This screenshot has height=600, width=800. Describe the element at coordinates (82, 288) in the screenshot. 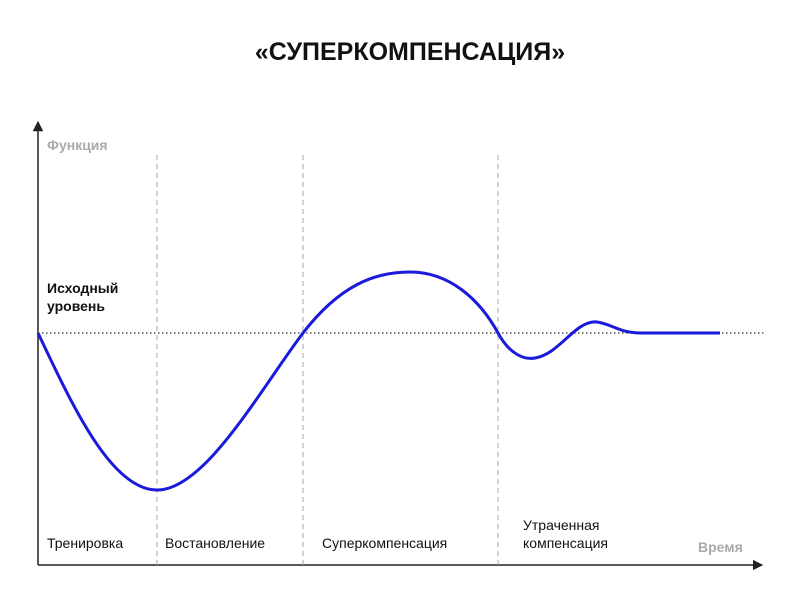

I see `baseline-label: Исходный` at that location.